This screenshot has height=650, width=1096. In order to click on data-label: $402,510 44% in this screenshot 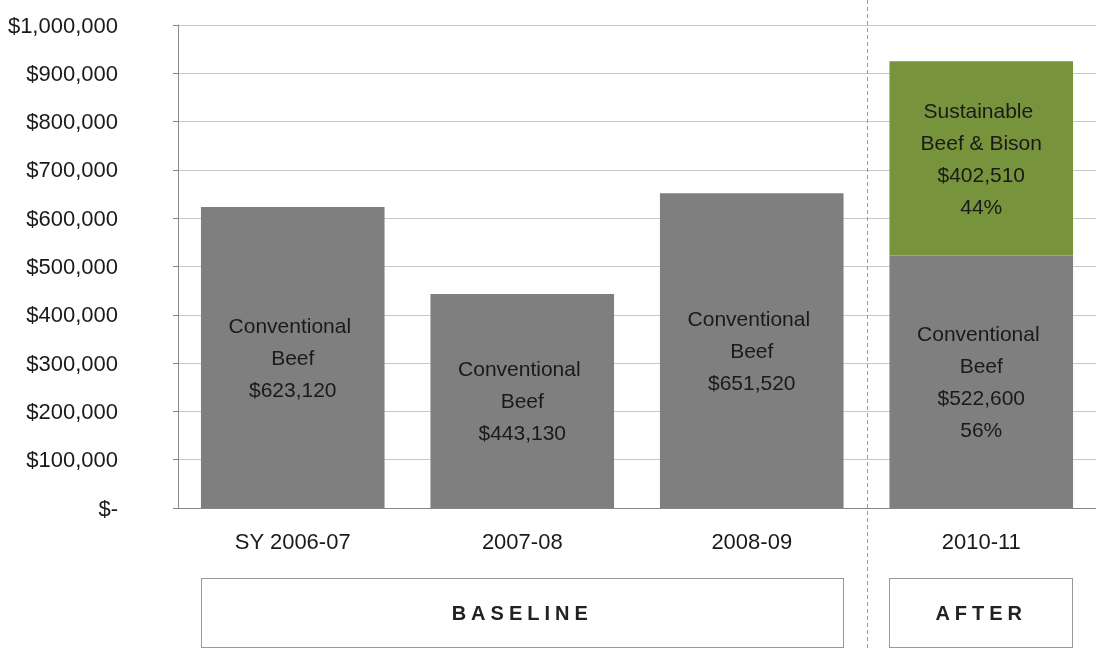, I will do `click(981, 190)`.